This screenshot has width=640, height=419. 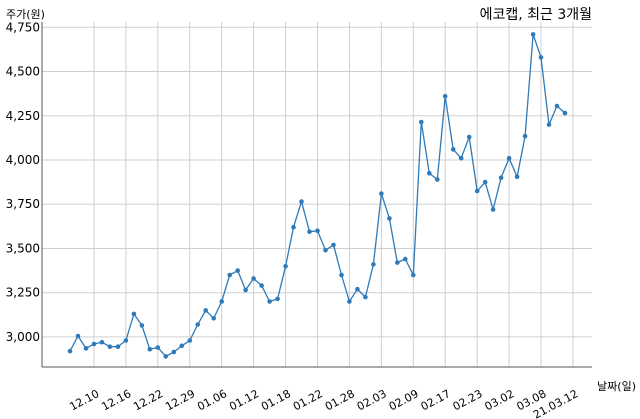 What do you see at coordinates (372, 400) in the screenshot?
I see `x-tick-label: 02.03` at bounding box center [372, 400].